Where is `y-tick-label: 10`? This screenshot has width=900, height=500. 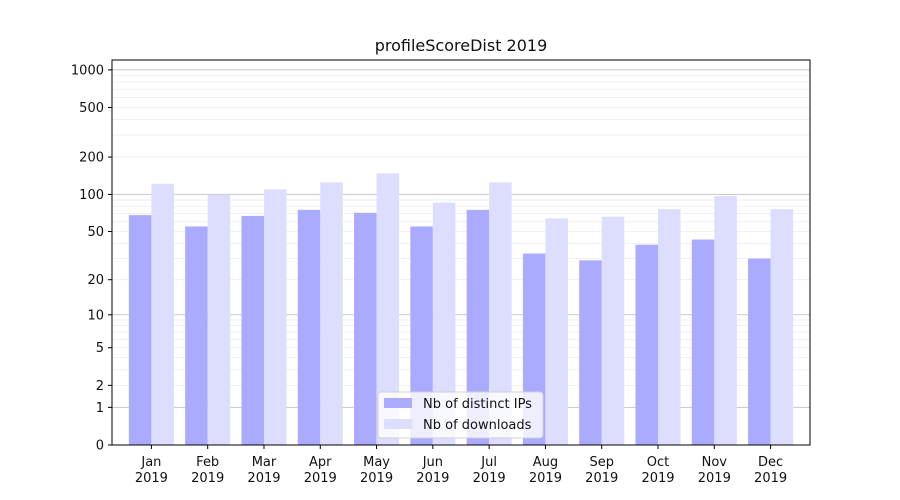 y-tick-label: 10 is located at coordinates (95, 315).